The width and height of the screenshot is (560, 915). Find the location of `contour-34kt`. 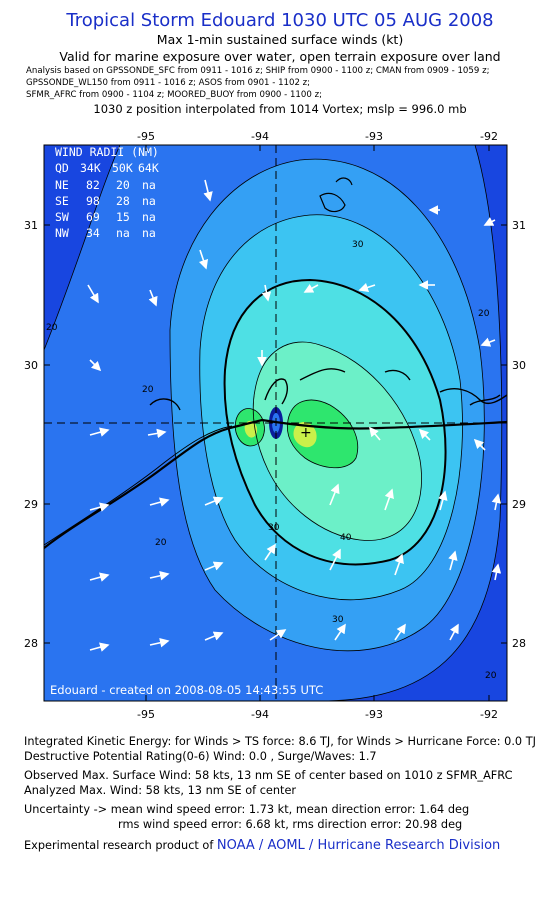

contour-34kt is located at coordinates (335, 422).